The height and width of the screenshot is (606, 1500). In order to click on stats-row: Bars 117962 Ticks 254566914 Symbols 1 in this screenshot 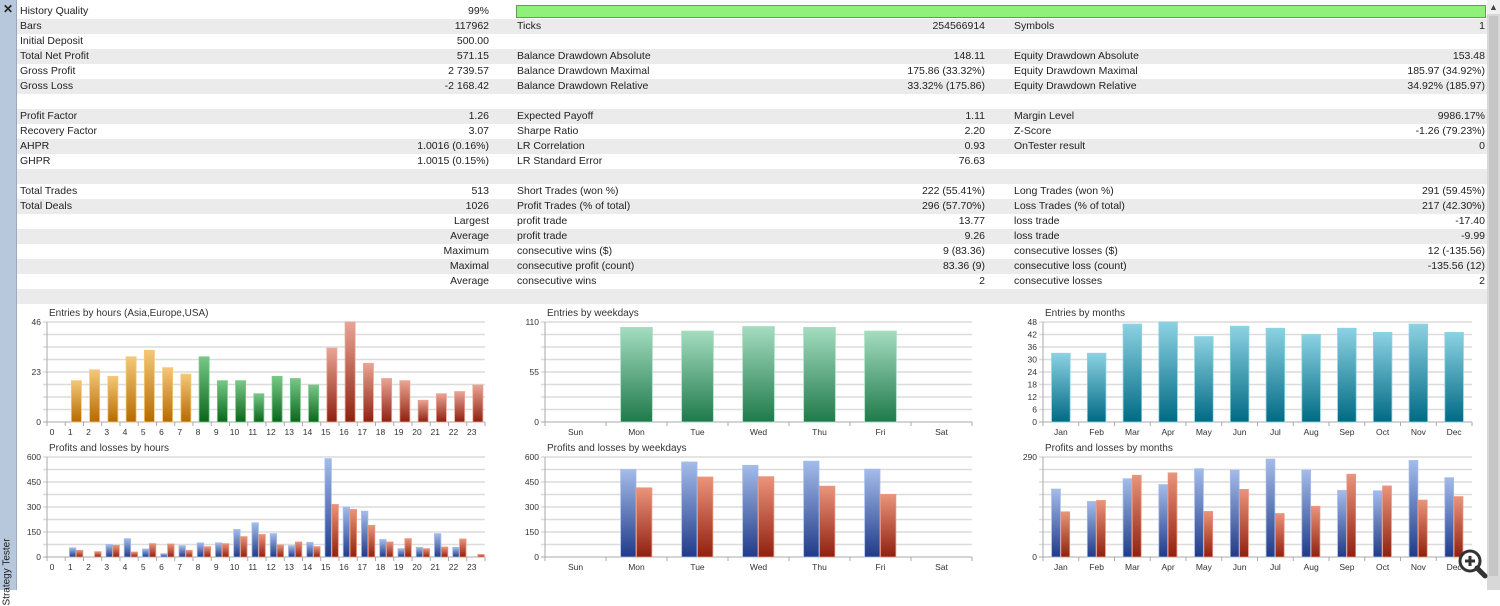, I will do `click(752, 26)`.